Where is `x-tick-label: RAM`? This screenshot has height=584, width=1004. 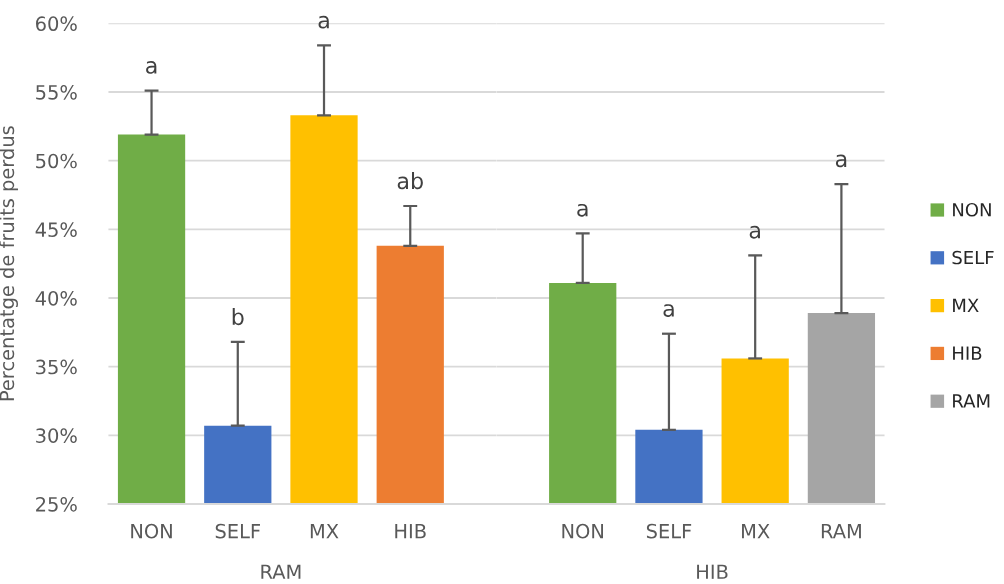
x-tick-label: RAM is located at coordinates (841, 531).